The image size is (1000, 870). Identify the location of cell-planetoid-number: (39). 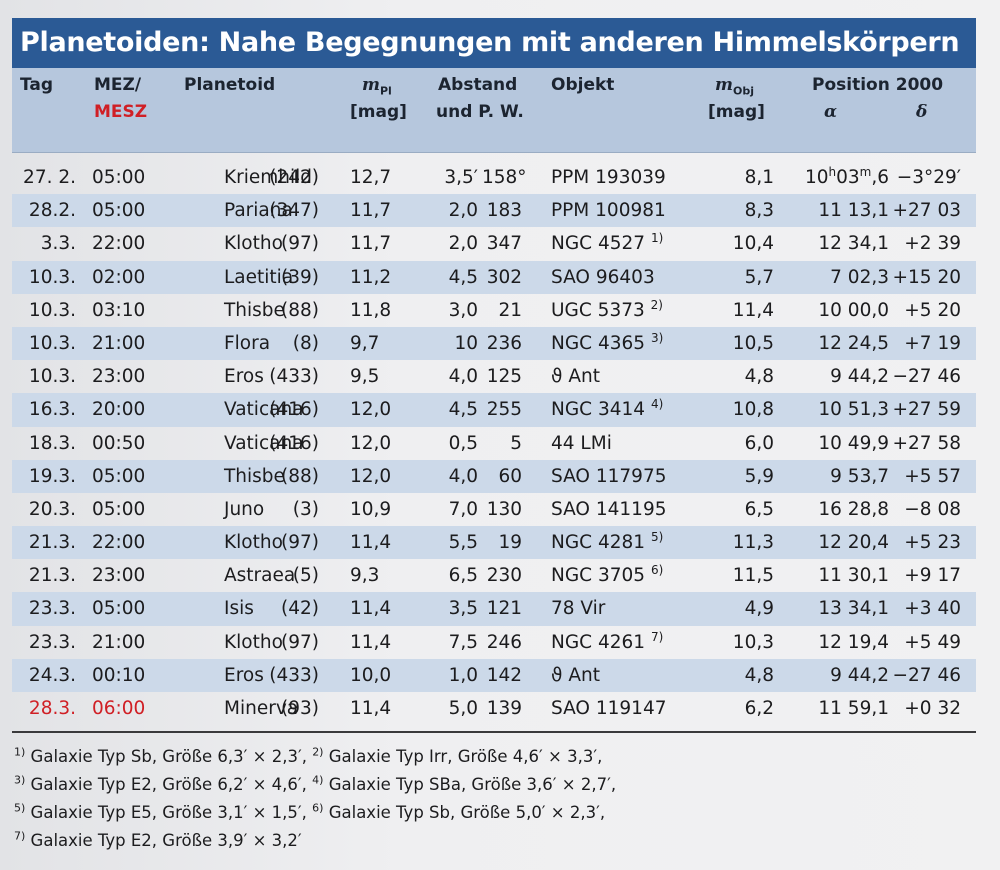
(300, 277).